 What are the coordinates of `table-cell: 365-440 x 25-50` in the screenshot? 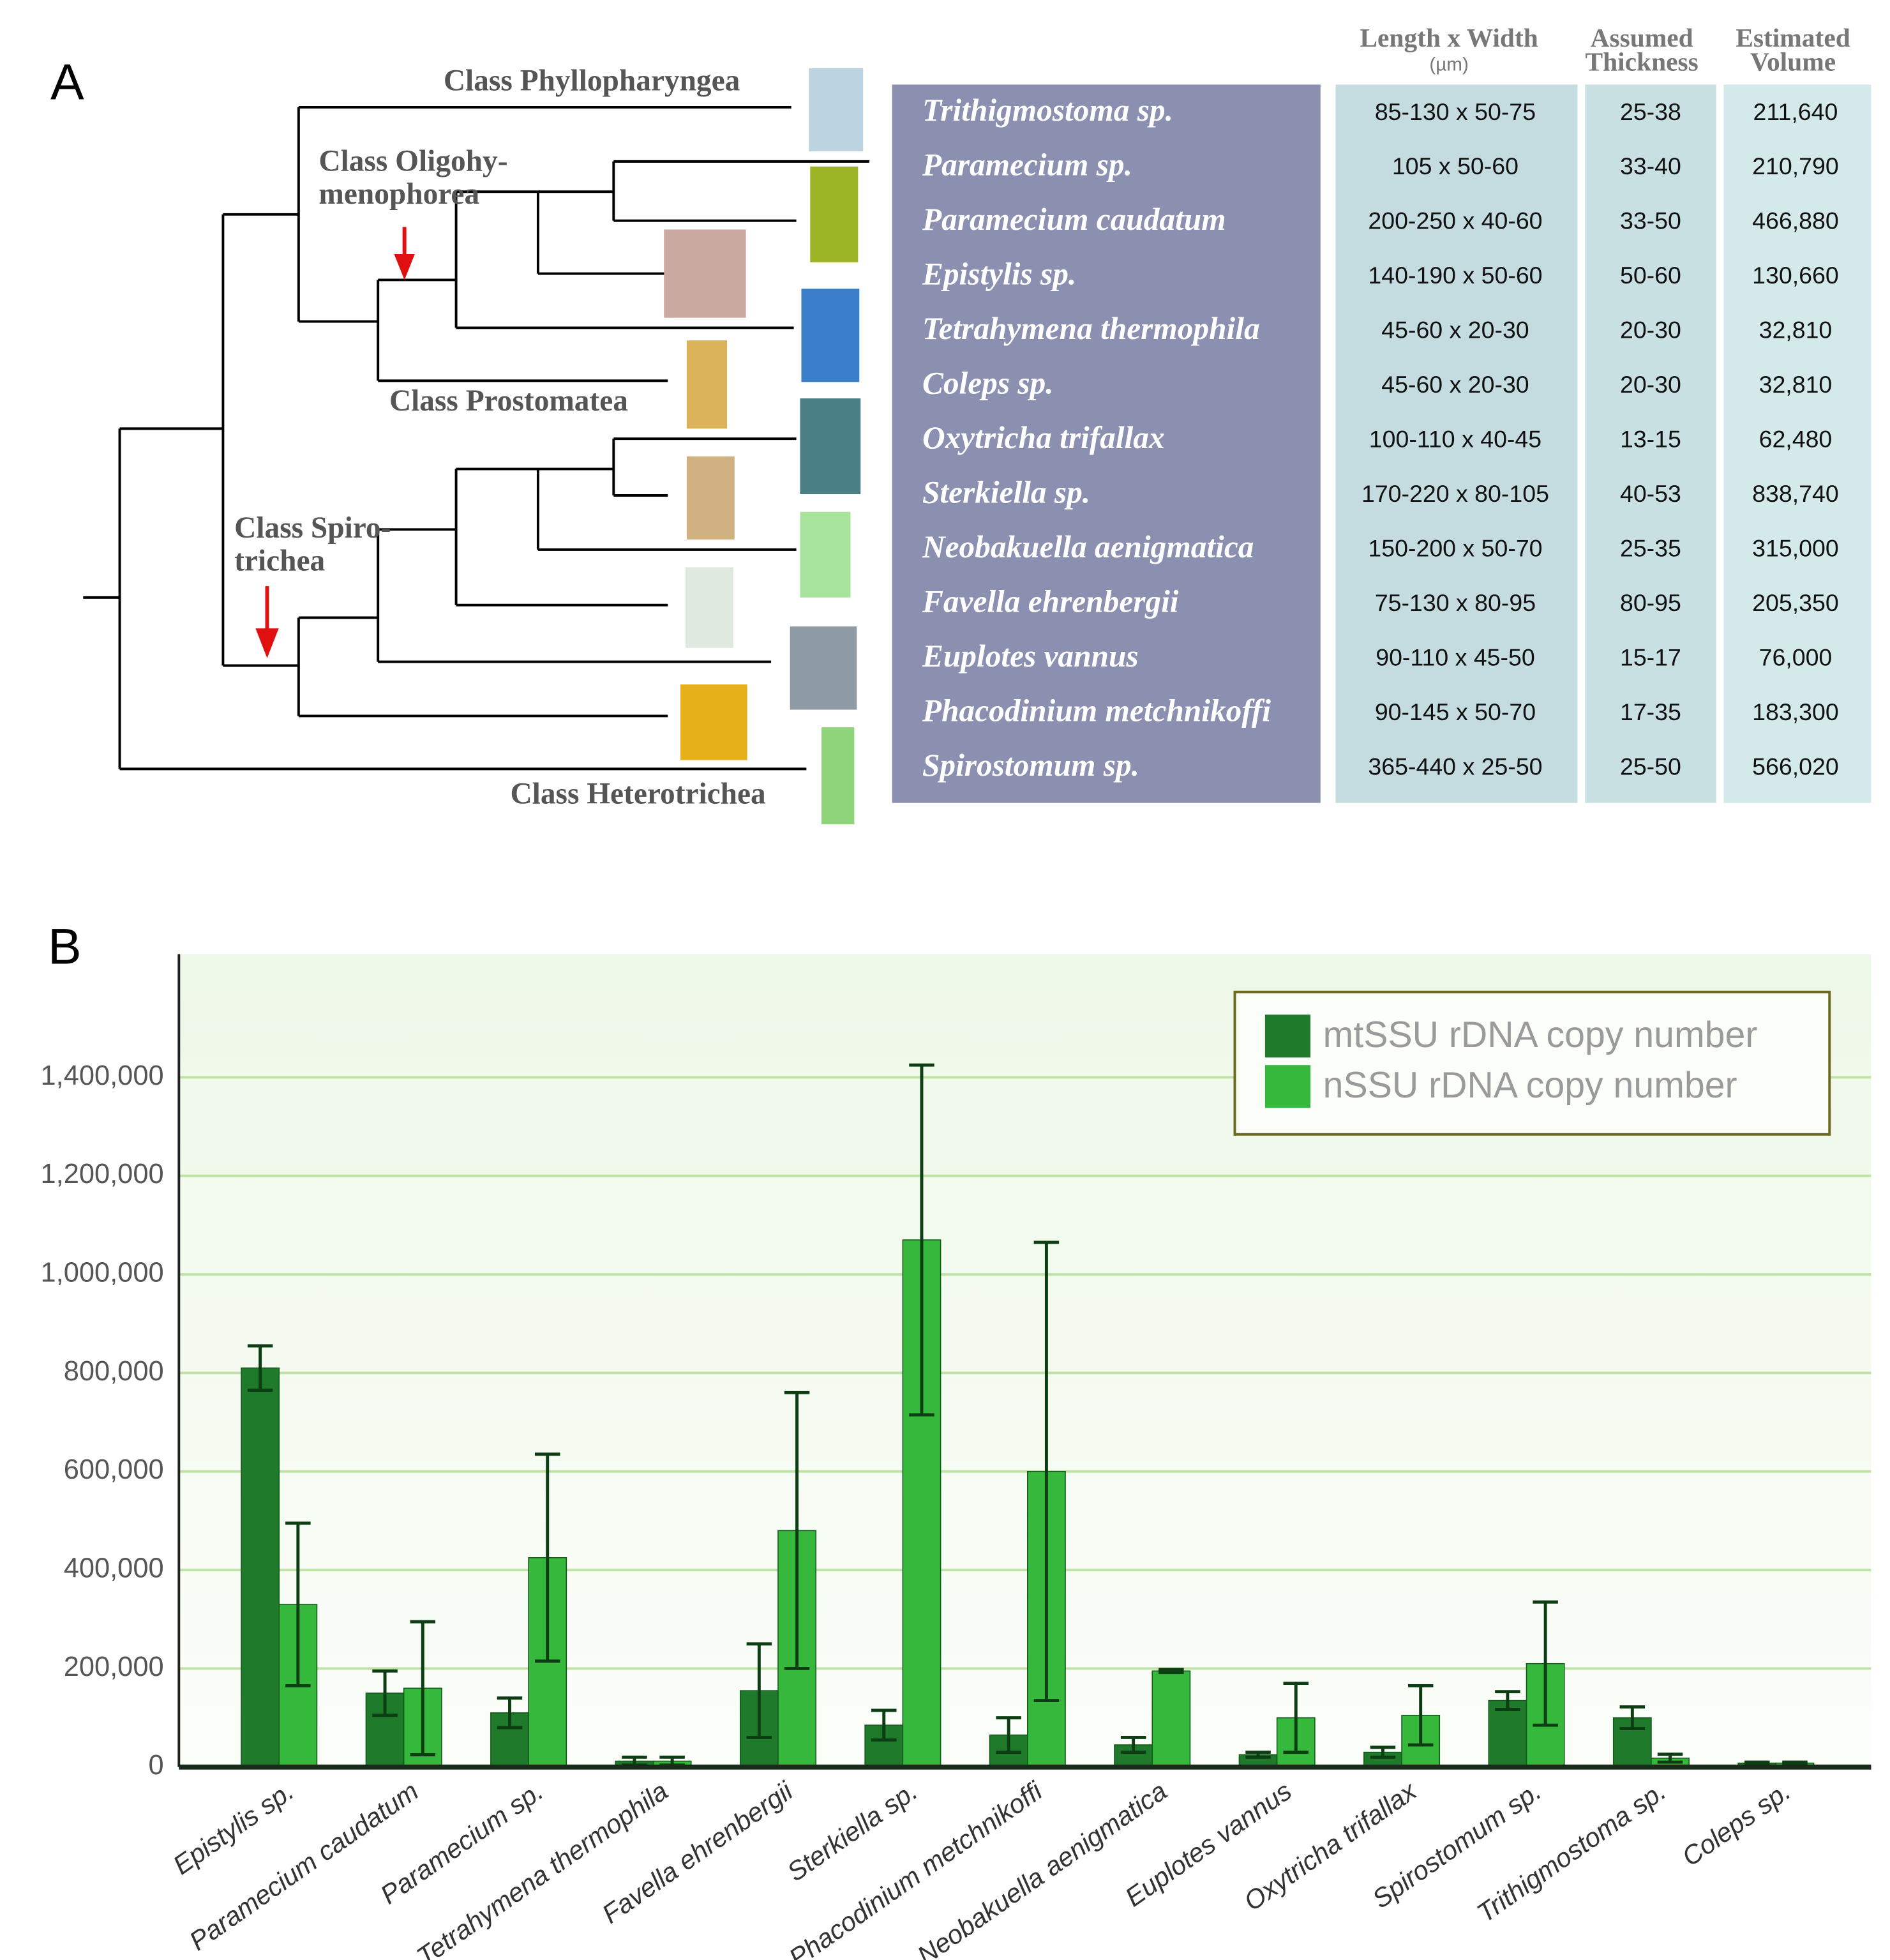 It's located at (1455, 766).